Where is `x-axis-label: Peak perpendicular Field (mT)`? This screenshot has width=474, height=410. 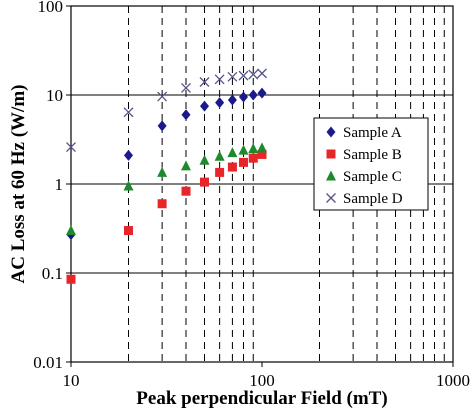
x-axis-label: Peak perpendicular Field (mT) is located at coordinates (261, 398).